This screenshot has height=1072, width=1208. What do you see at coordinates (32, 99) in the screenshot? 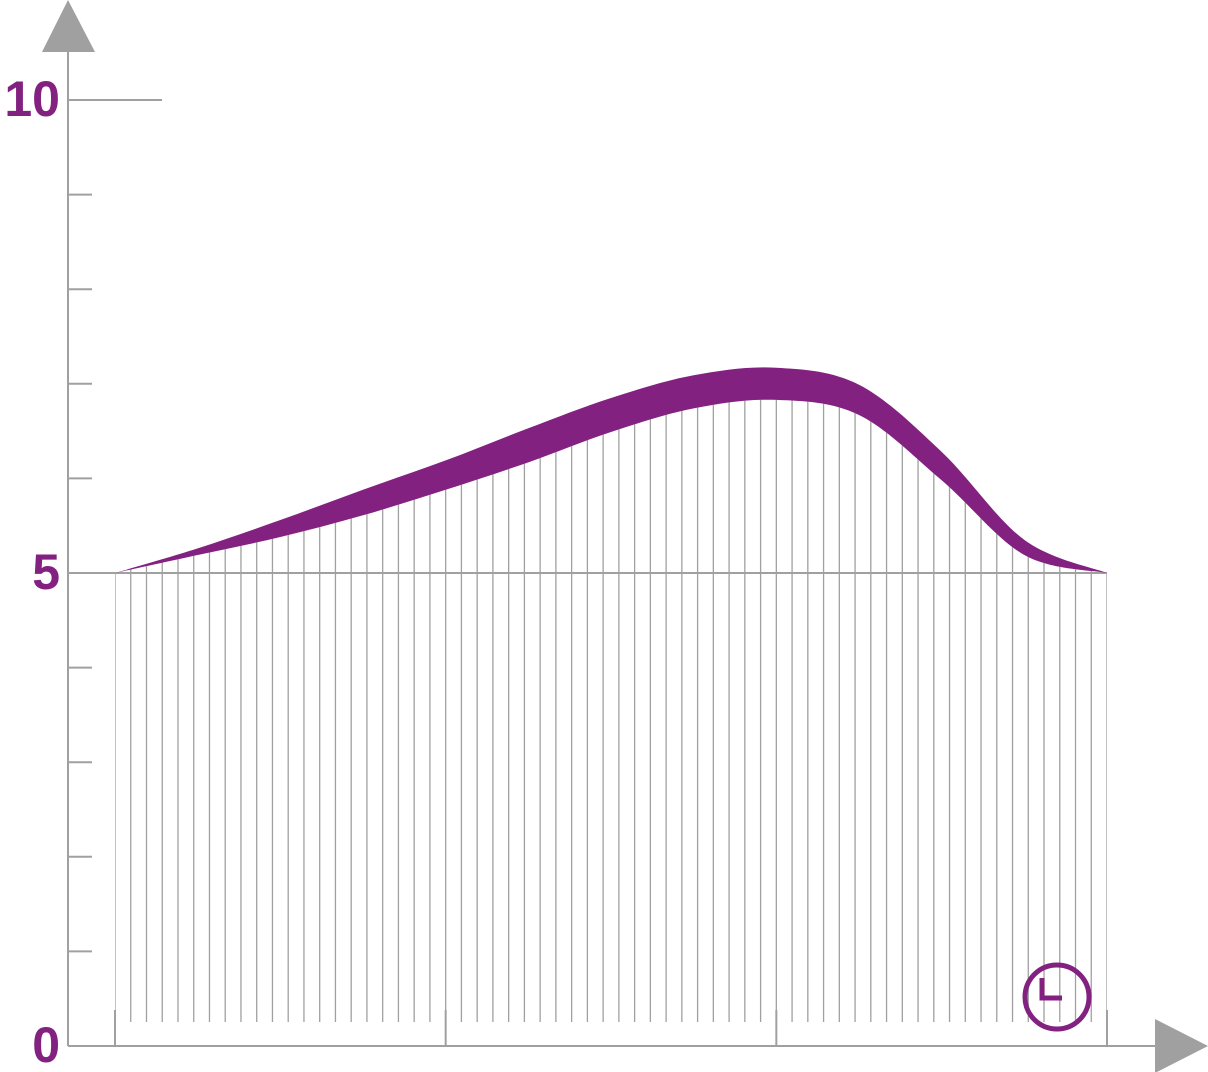
I see `y-tick-label: 10` at bounding box center [32, 99].